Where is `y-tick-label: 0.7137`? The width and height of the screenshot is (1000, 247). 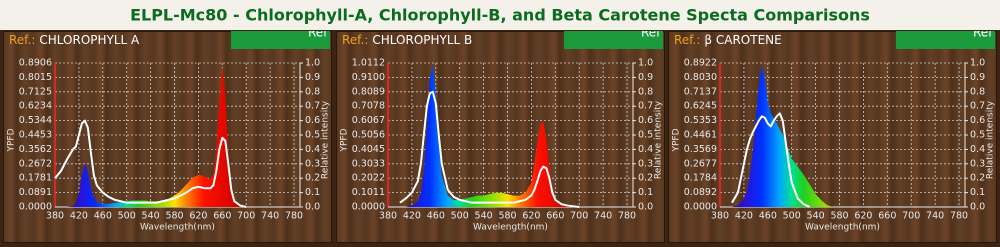 y-tick-label: 0.7137 is located at coordinates (700, 91).